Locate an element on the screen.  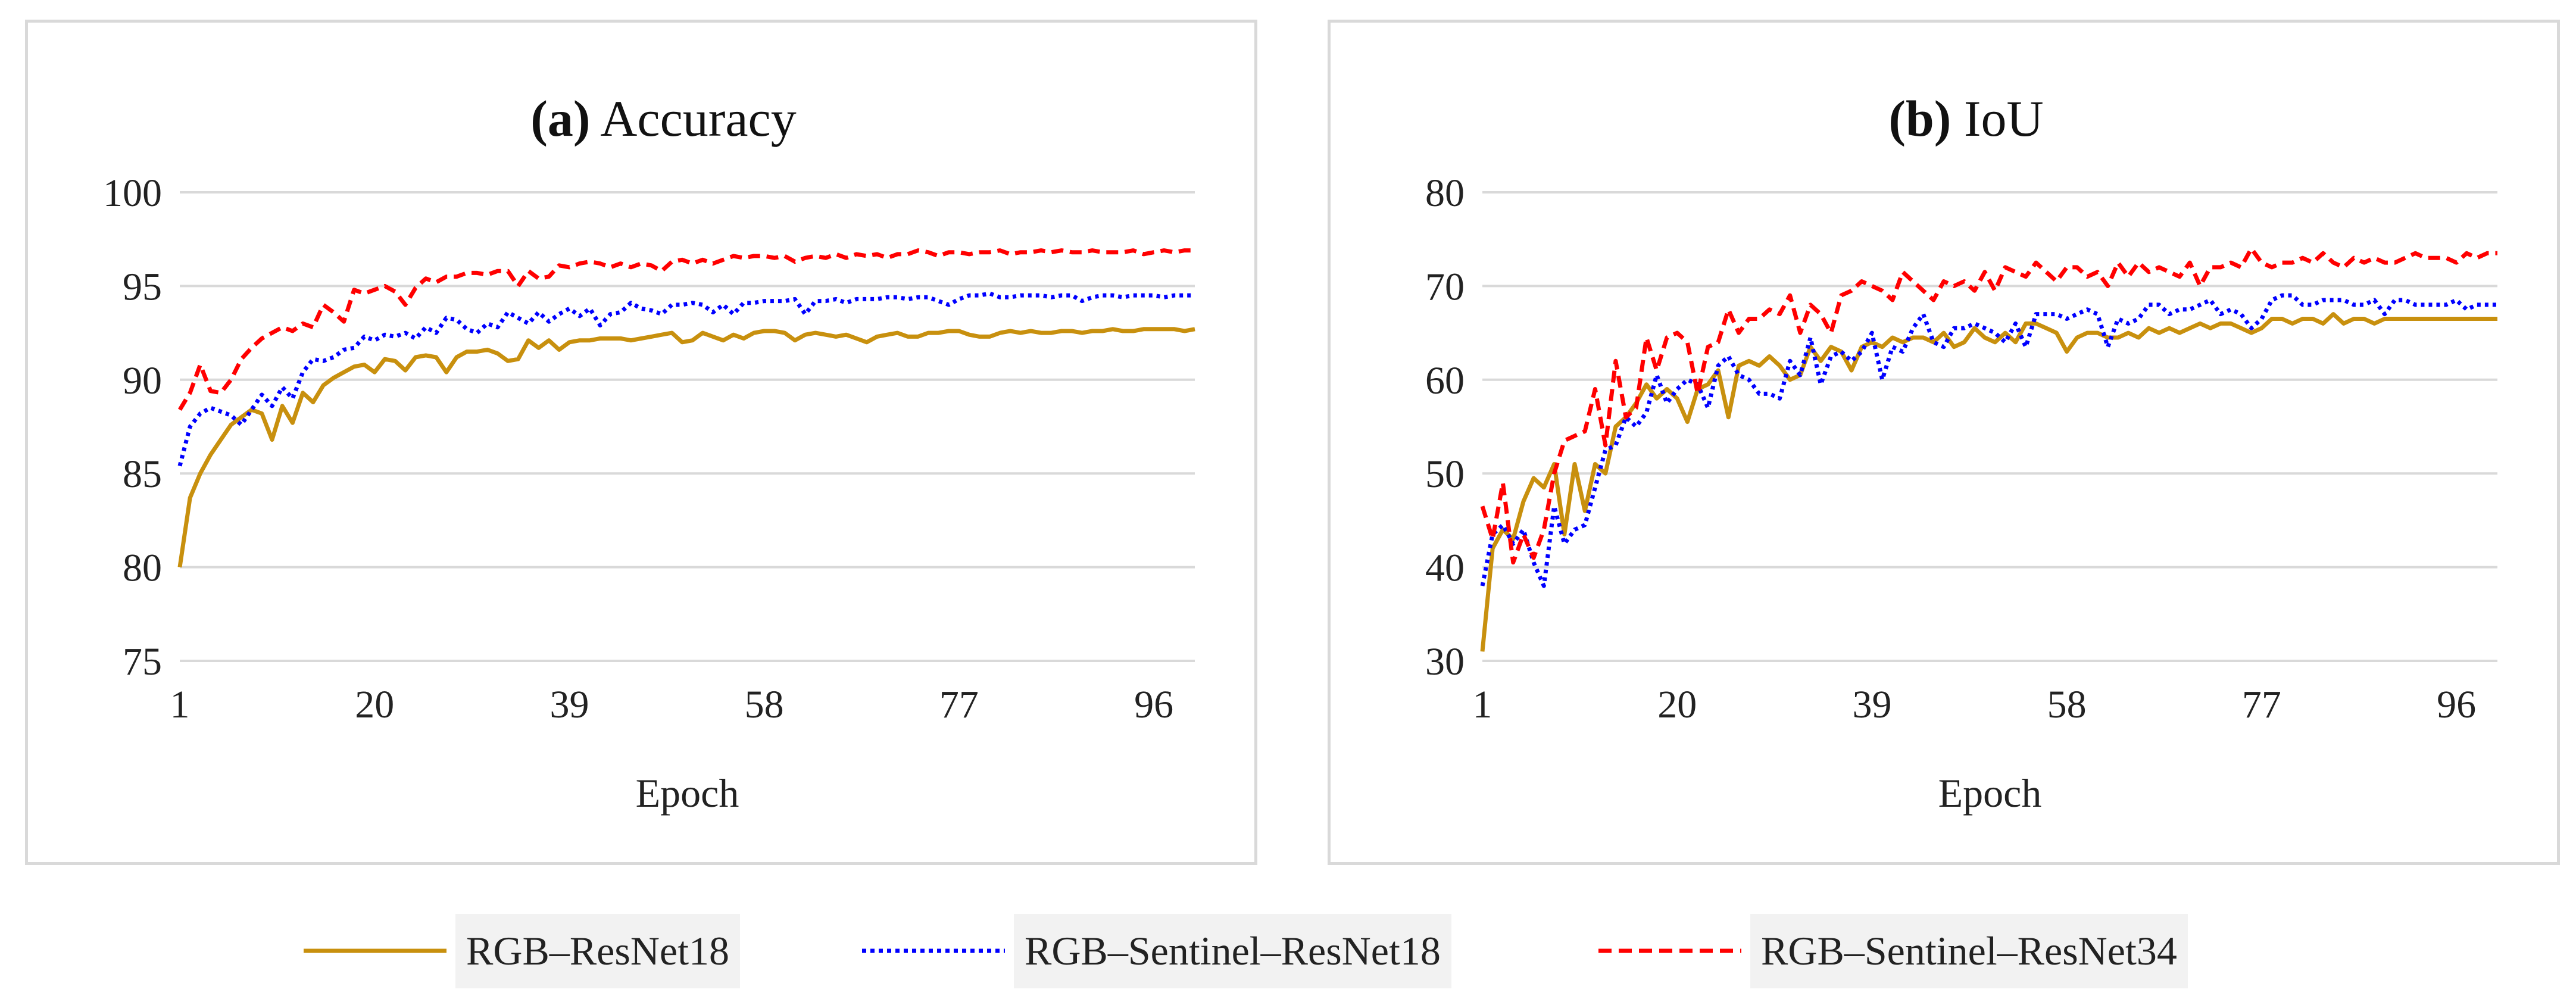
legend-label: RGB–Sentinel–ResNet18 is located at coordinates (1232, 951).